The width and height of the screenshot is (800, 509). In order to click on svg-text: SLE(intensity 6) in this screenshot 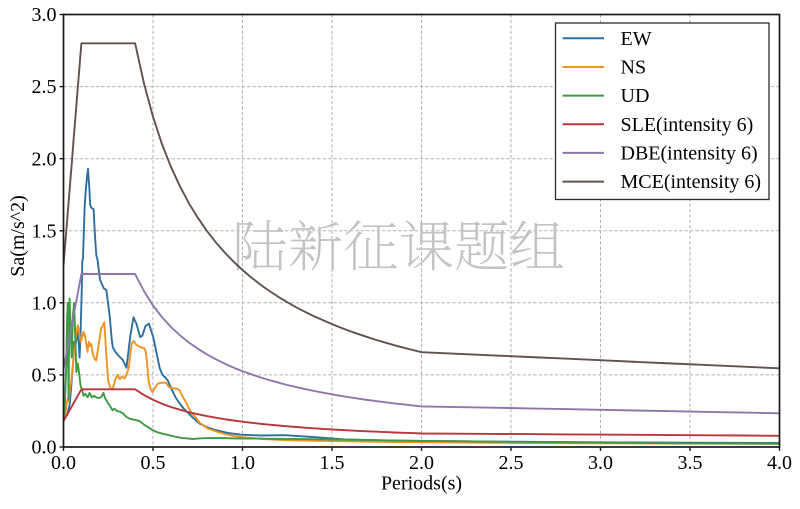, I will do `click(687, 125)`.